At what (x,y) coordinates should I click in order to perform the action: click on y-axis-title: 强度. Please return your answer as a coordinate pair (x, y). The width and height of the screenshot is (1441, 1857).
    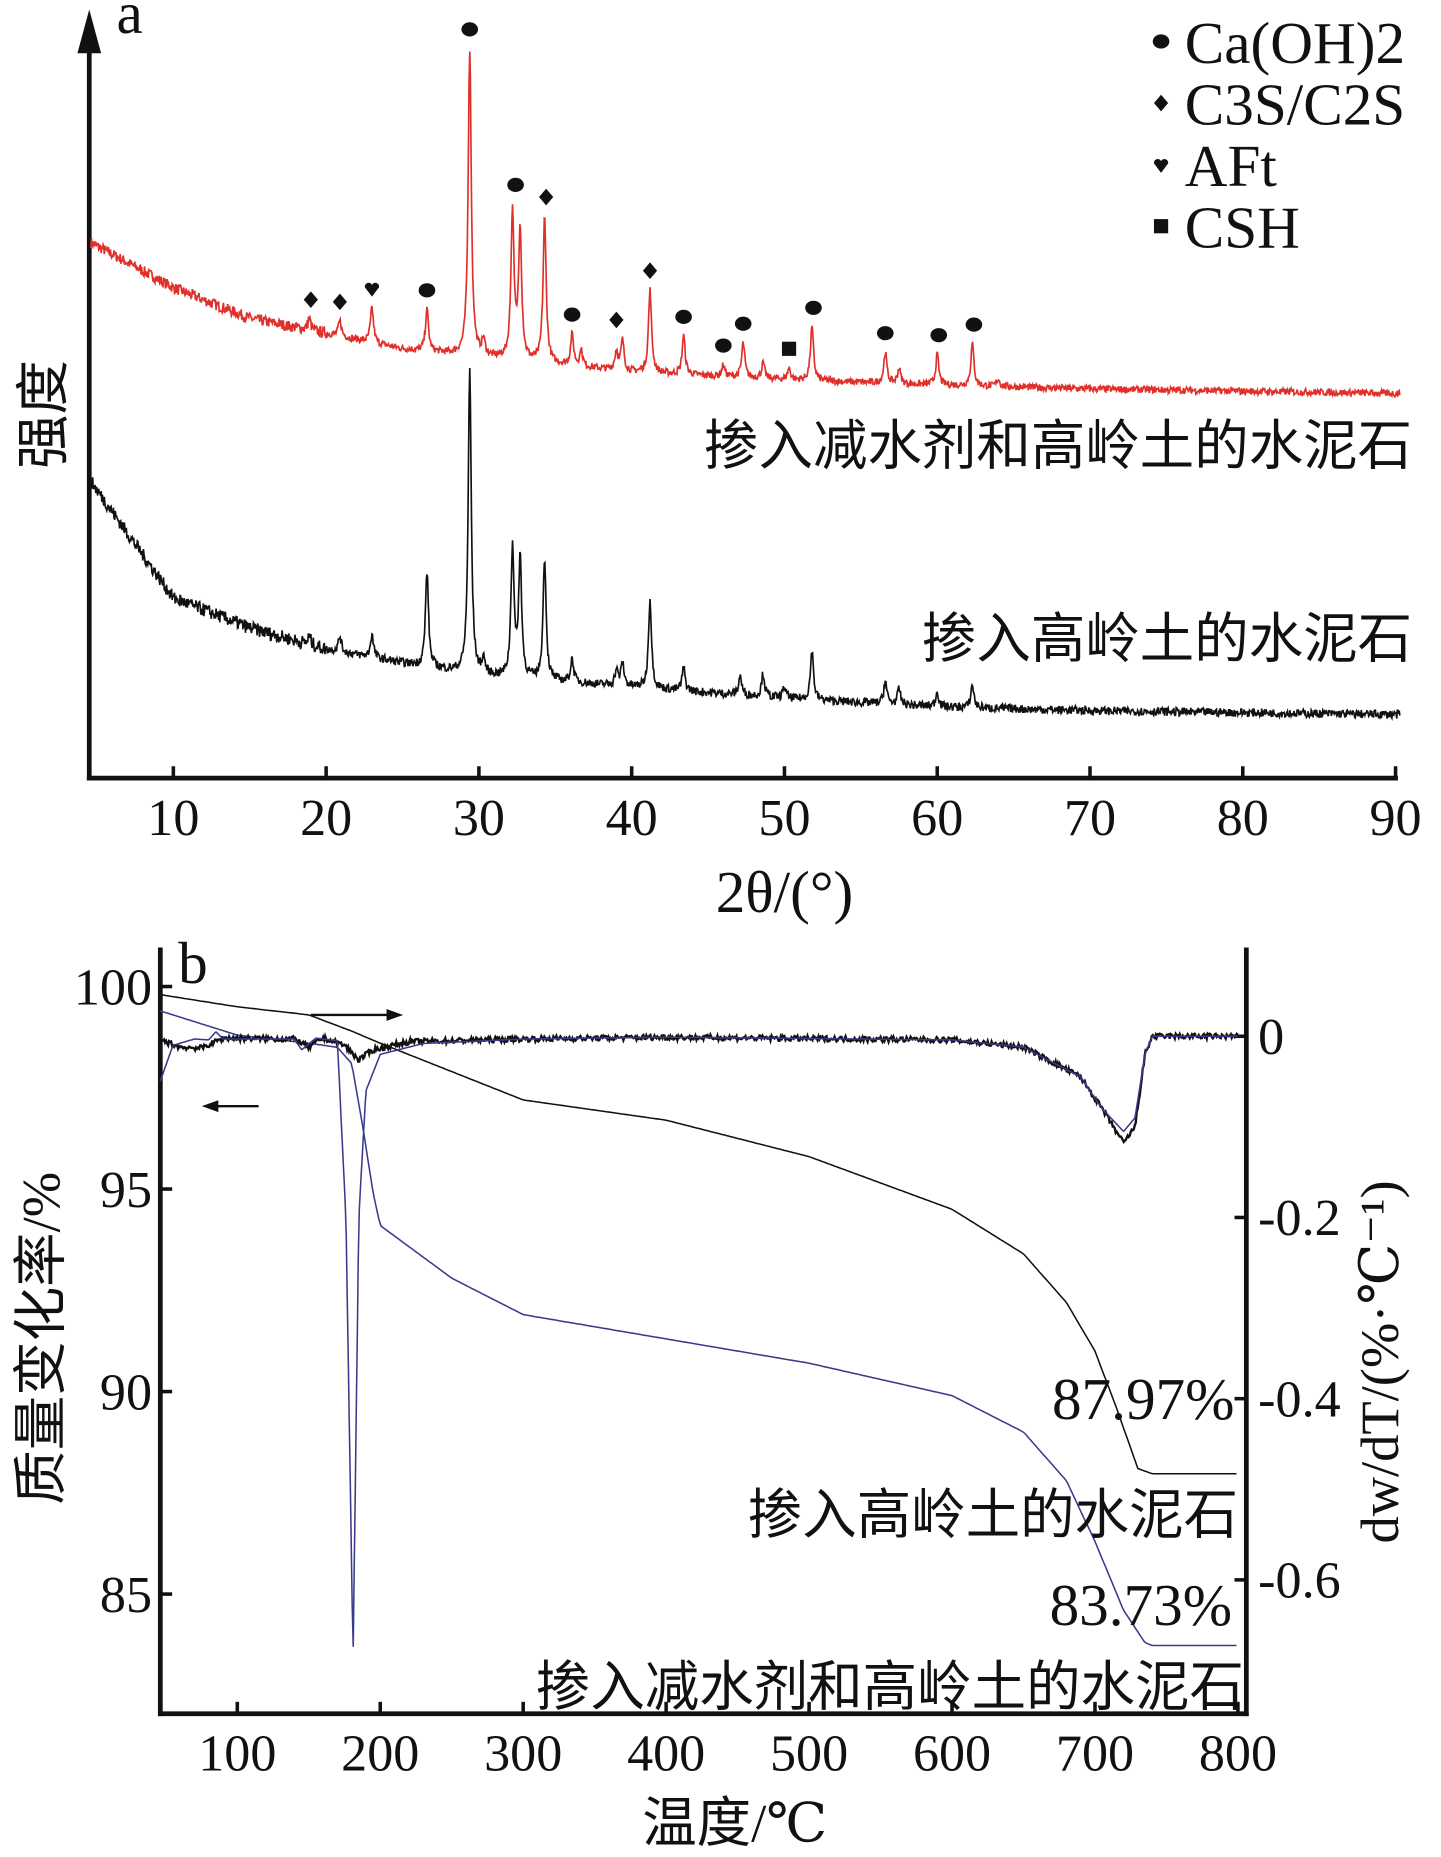
    Looking at the image, I should click on (43, 414).